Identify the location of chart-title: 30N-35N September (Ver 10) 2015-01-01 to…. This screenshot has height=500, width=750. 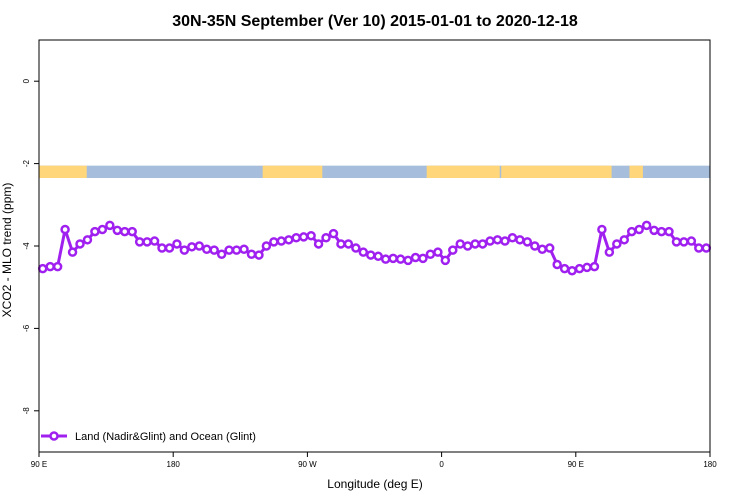
(375, 21).